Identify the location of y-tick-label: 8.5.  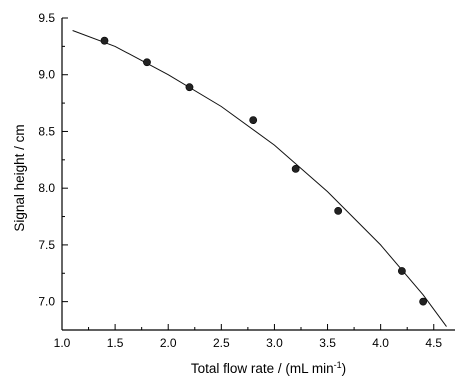
(46, 131).